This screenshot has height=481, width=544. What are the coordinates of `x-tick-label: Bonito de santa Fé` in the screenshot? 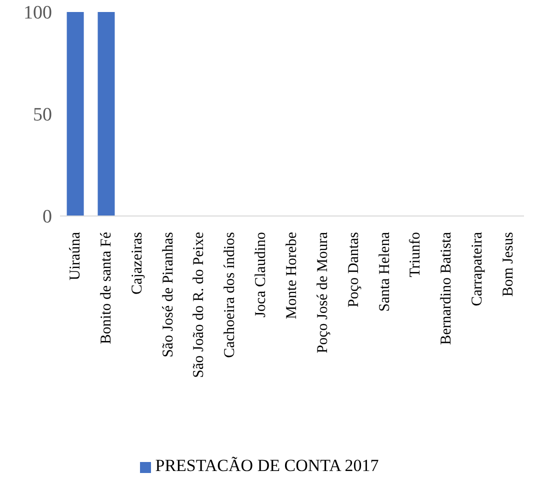 It's located at (106, 288).